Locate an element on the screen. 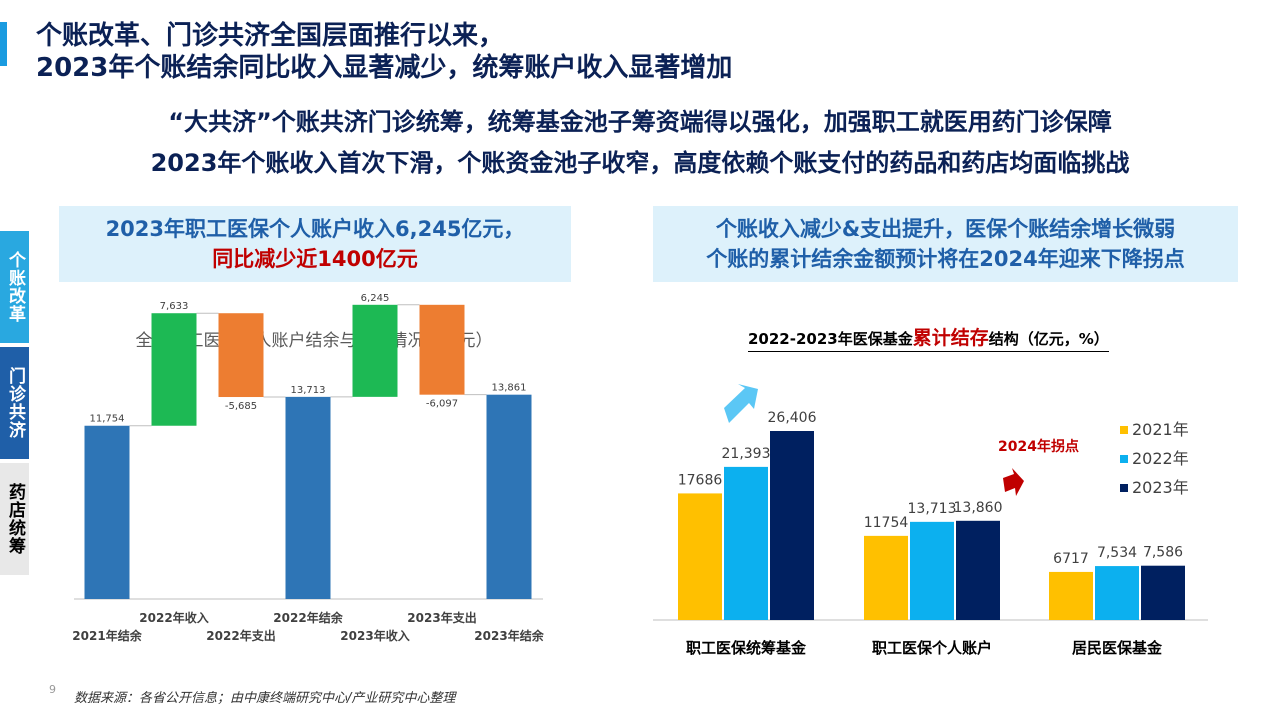  left-summary-line-2: 同比减少近1400亿元 is located at coordinates (315, 259).